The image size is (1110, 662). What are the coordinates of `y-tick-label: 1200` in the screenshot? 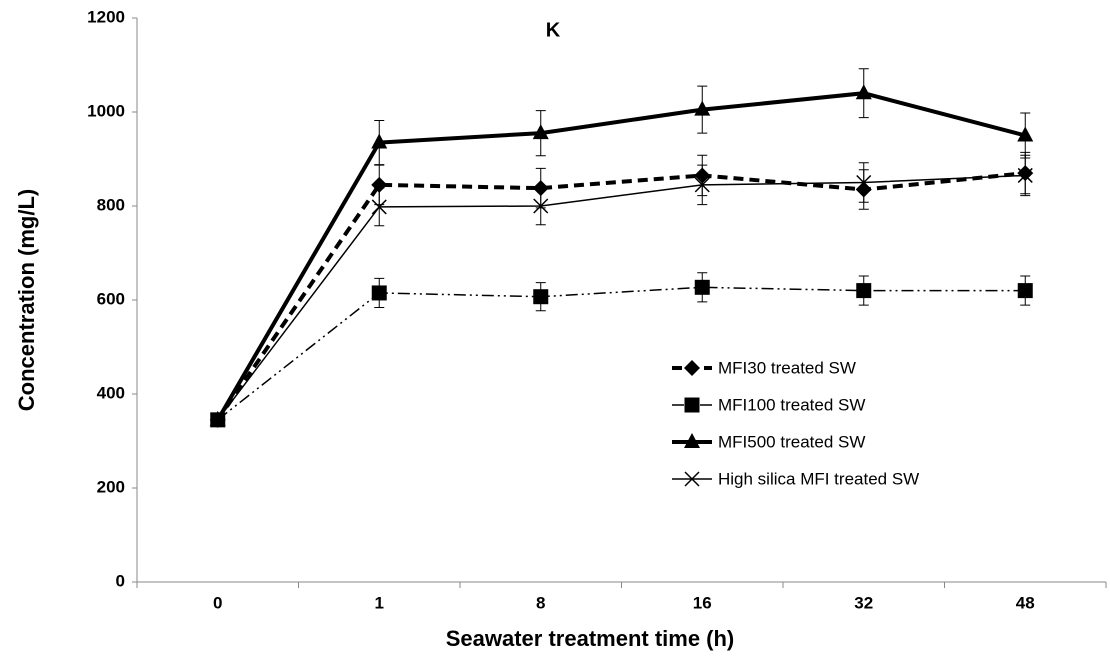 It's located at (106, 16).